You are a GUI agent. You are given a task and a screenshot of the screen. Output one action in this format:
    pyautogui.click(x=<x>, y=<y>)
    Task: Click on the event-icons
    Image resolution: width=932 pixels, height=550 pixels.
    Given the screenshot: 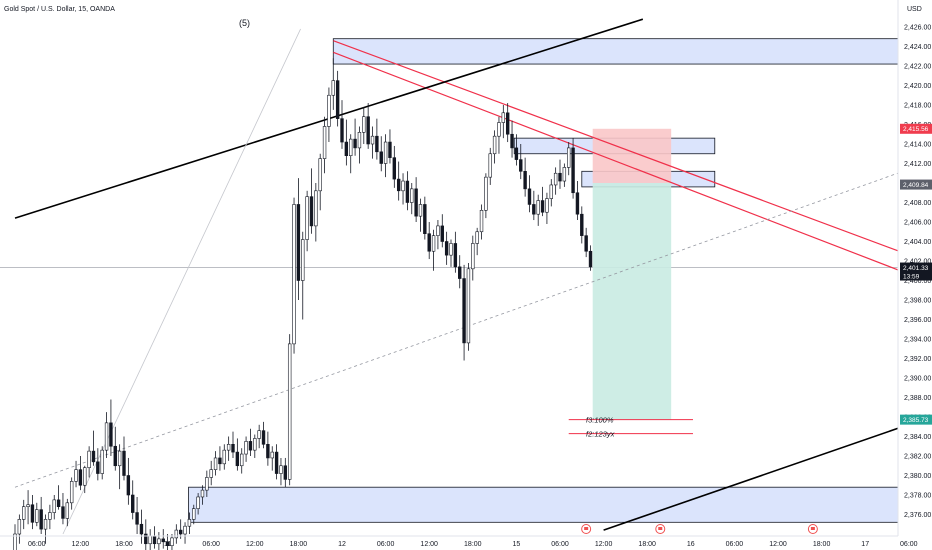 What is the action you would take?
    pyautogui.click(x=699, y=529)
    